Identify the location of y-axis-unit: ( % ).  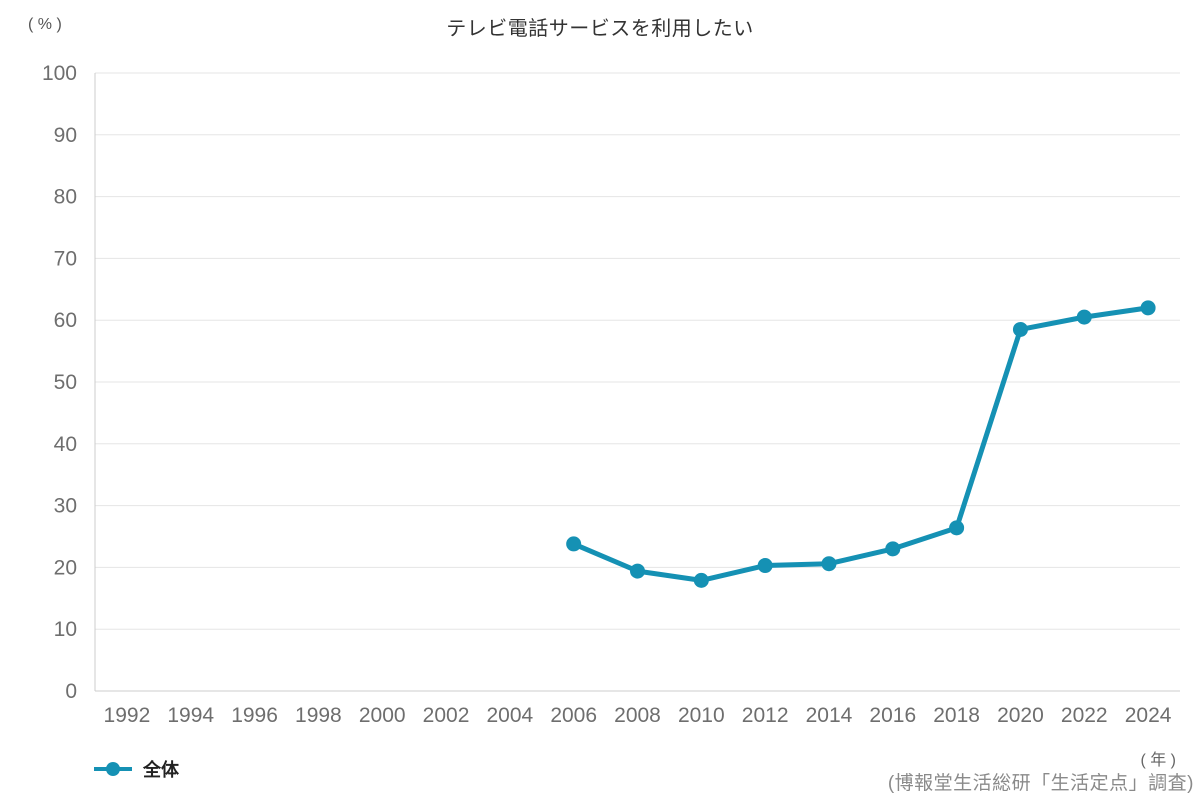
(45, 24).